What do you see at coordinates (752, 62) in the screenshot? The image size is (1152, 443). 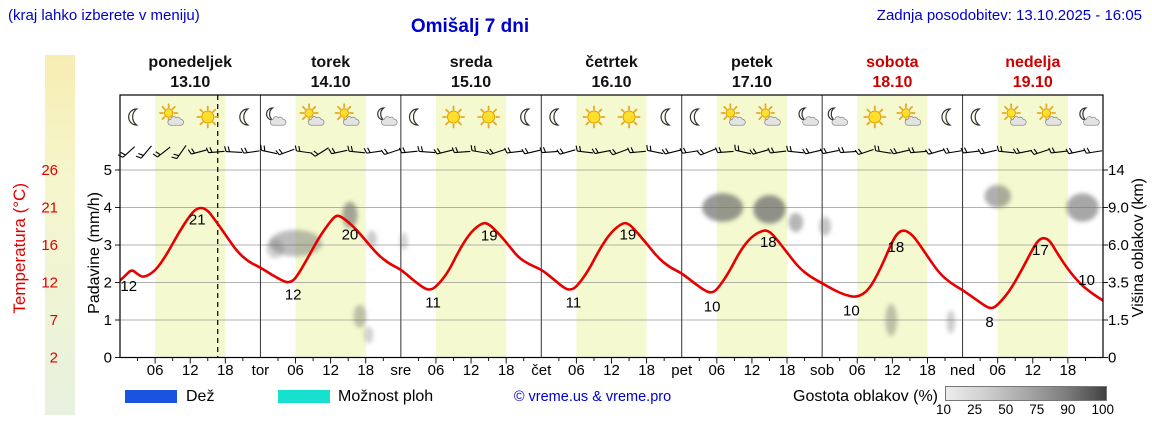 I see `svg-text: petek` at bounding box center [752, 62].